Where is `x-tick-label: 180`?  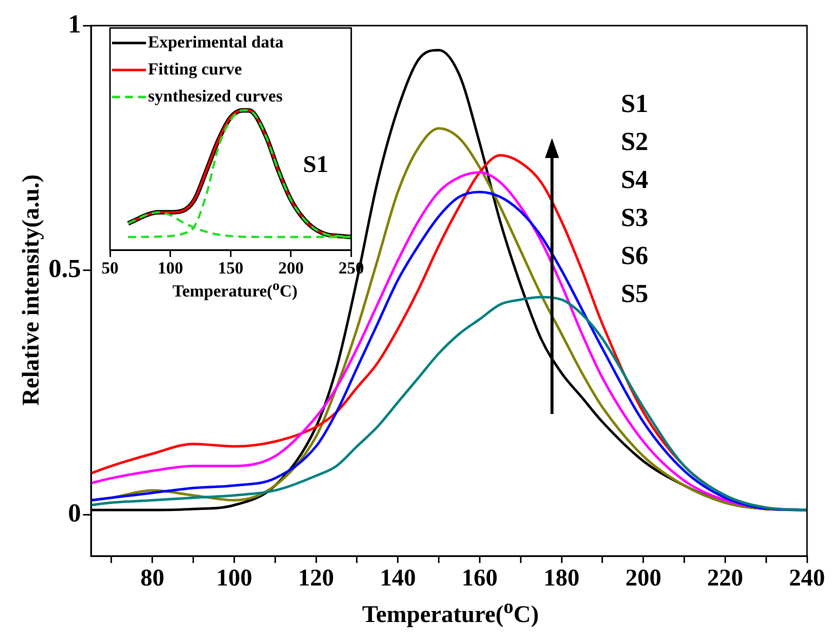
x-tick-label: 180 is located at coordinates (562, 579).